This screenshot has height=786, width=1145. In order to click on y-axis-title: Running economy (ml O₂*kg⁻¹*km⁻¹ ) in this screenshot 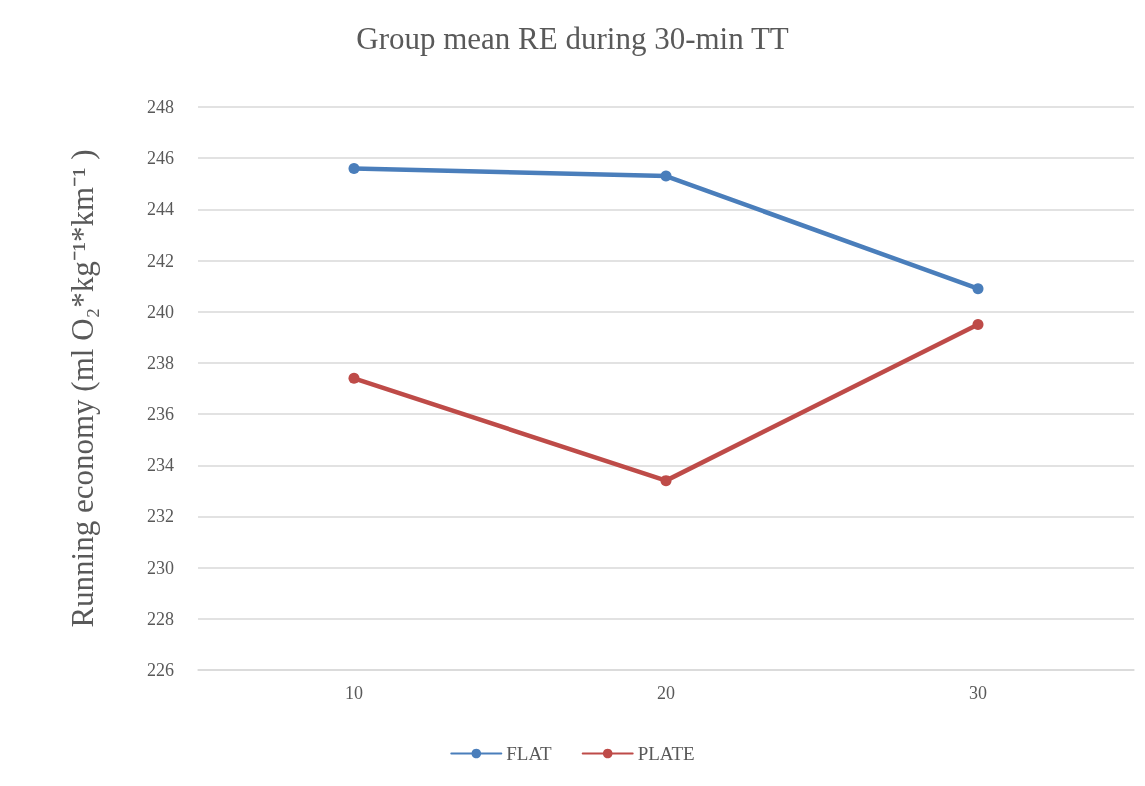, I will do `click(82, 388)`.